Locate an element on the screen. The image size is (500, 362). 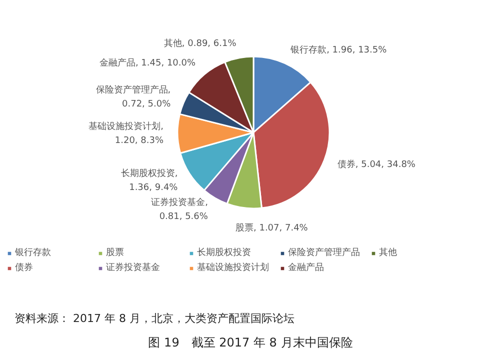
legend-label: 其他 is located at coordinates (388, 252).